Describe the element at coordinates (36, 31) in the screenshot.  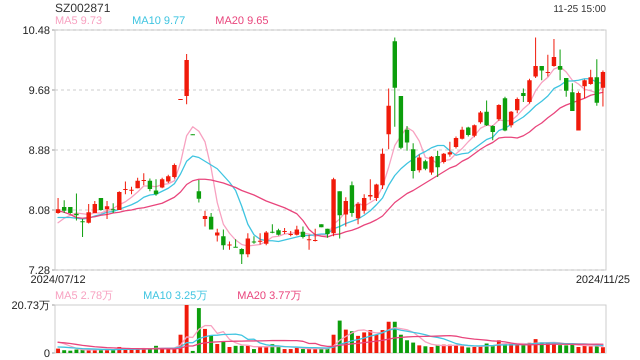
I see `y-tick-label: 10.48` at that location.